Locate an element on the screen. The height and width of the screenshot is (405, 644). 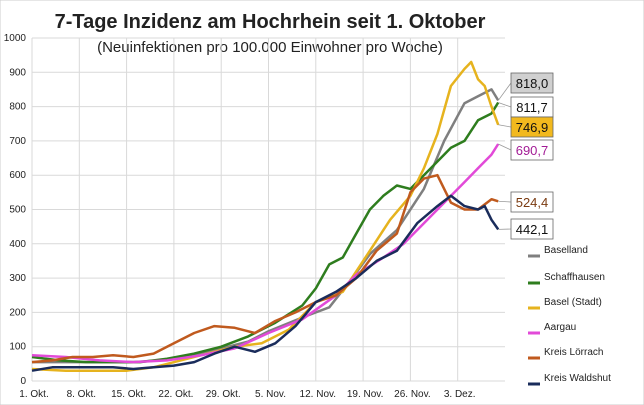
x-tick-label: 1. Okt. is located at coordinates (33, 394).